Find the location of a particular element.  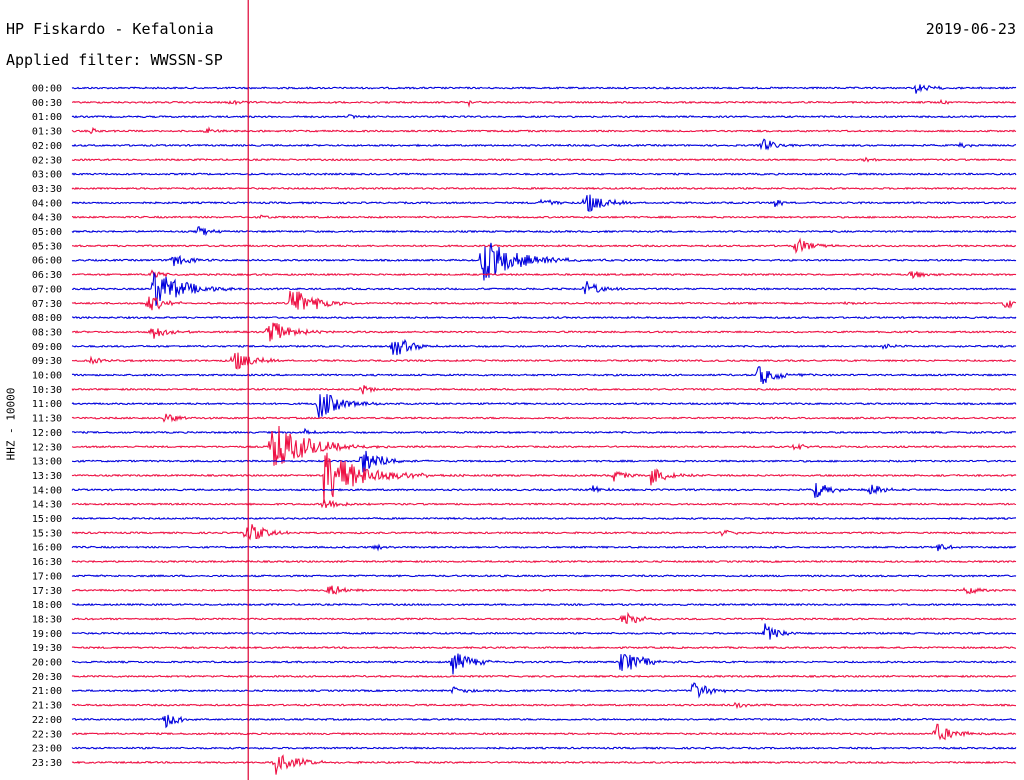

time-tick-label: 16:00 is located at coordinates (47, 548).